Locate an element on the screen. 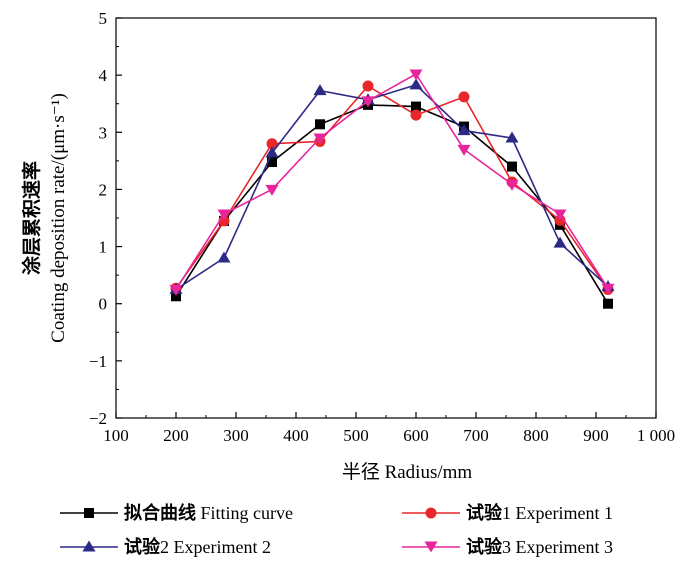 The height and width of the screenshot is (569, 700). y-axis-title-en: Coating deposition rate/(μm·s⁻¹) is located at coordinates (58, 218).